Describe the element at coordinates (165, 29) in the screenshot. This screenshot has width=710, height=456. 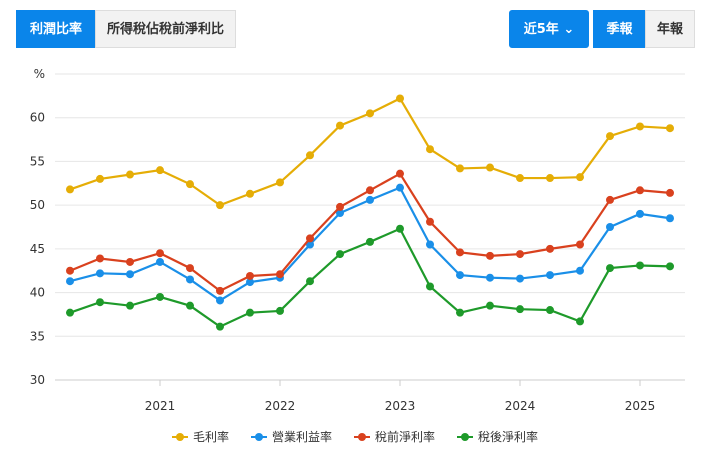
I see `tab-tax-ratio: 所得稅佔稅前淨利比` at that location.